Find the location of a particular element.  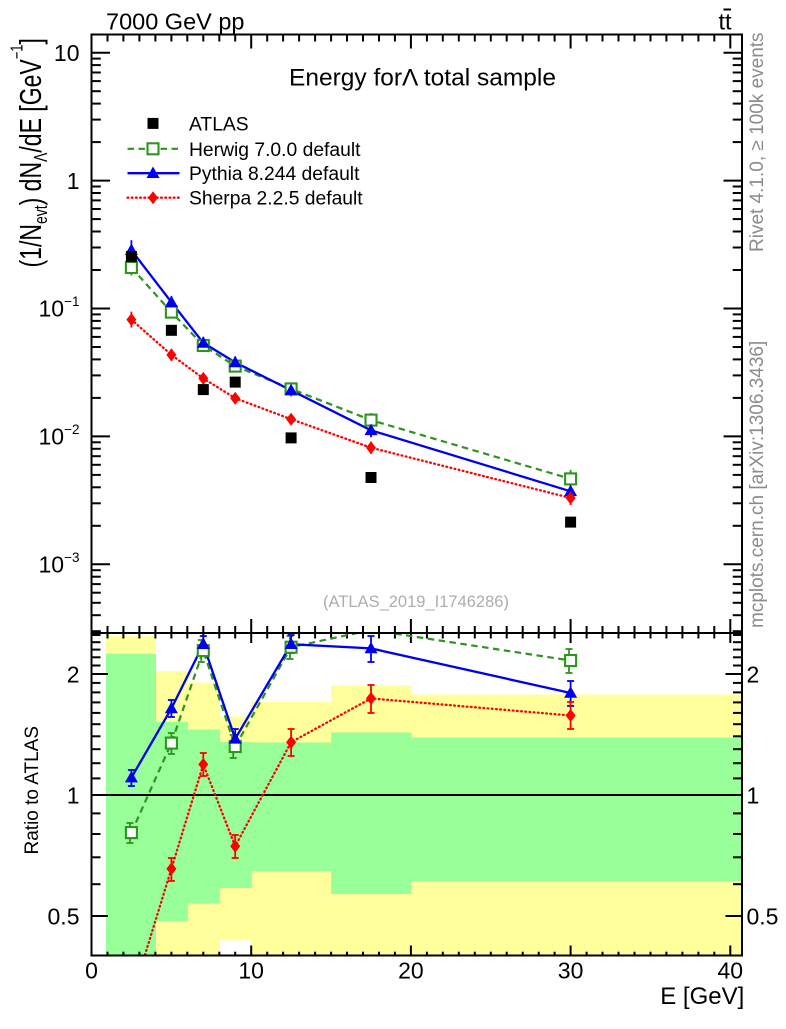

svg-text: tt is located at coordinates (726, 21).